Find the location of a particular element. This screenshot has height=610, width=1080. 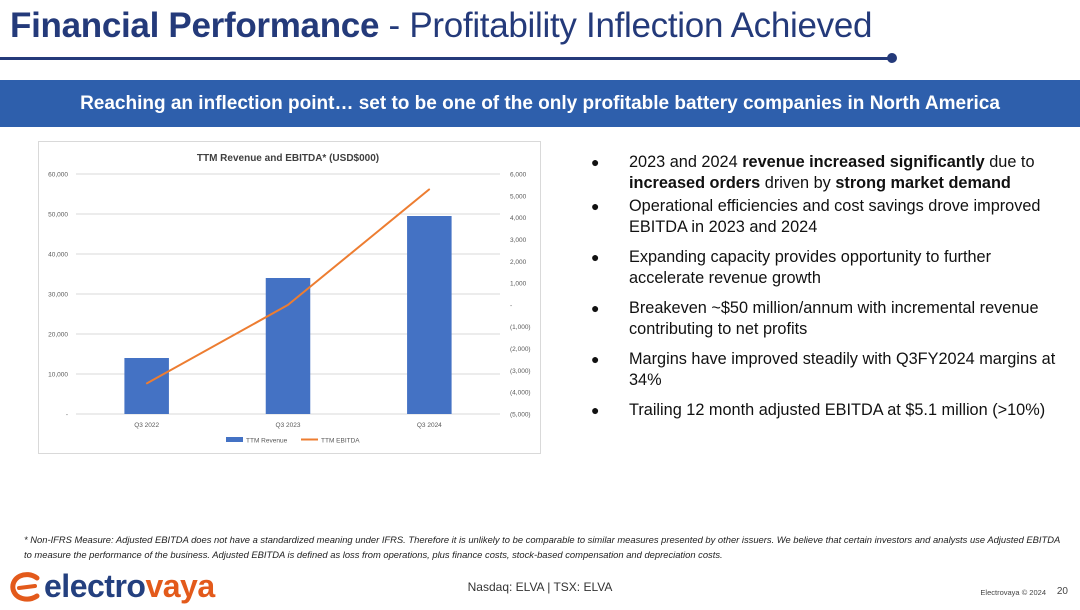

y-right-tick-label: 5,000 is located at coordinates (518, 196).